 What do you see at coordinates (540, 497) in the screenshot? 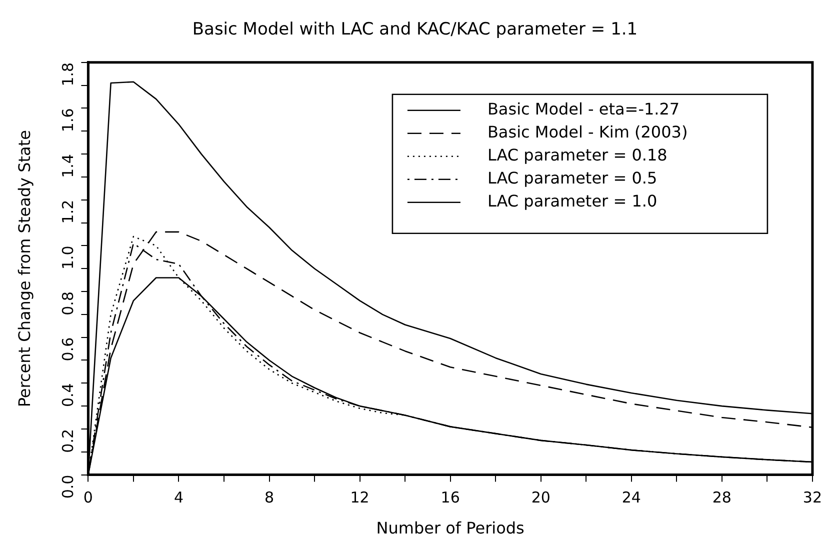
I see `x-tick-label: 20` at bounding box center [540, 497].